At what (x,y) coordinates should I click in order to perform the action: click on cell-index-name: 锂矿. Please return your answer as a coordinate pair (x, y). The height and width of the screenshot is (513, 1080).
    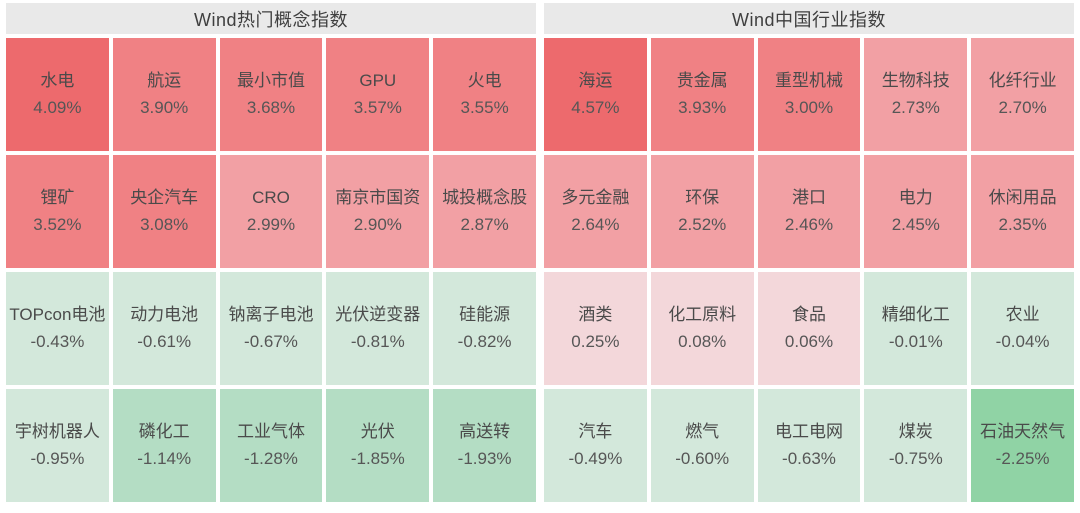
    Looking at the image, I should click on (57, 198).